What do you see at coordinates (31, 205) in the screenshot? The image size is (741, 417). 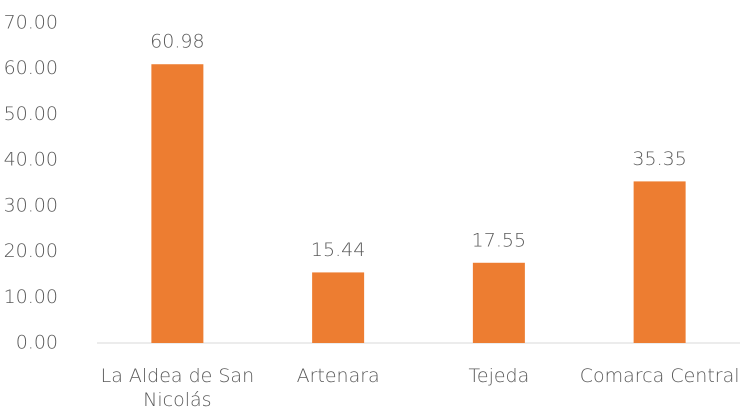 I see `y-tick-label: 30.00` at bounding box center [31, 205].